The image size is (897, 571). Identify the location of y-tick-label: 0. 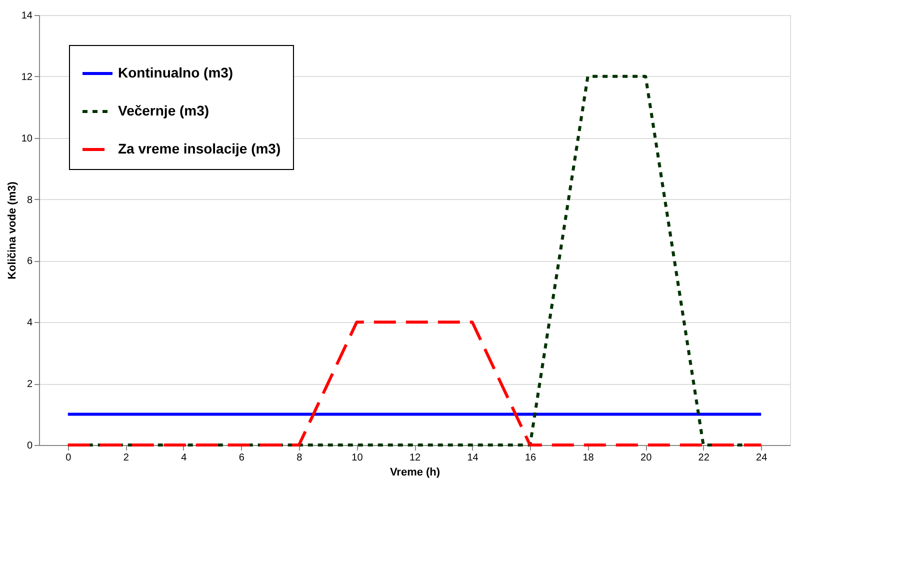
(29, 446).